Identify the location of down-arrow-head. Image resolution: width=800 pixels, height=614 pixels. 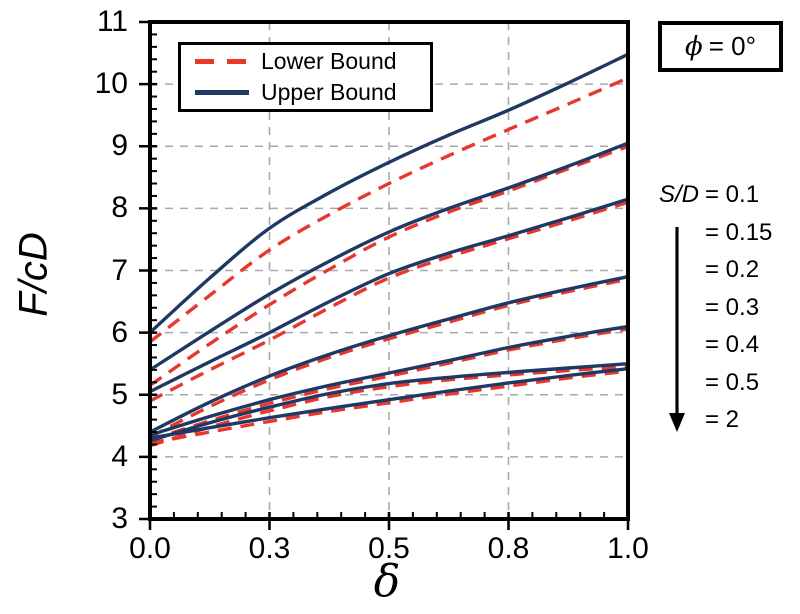
(677, 422).